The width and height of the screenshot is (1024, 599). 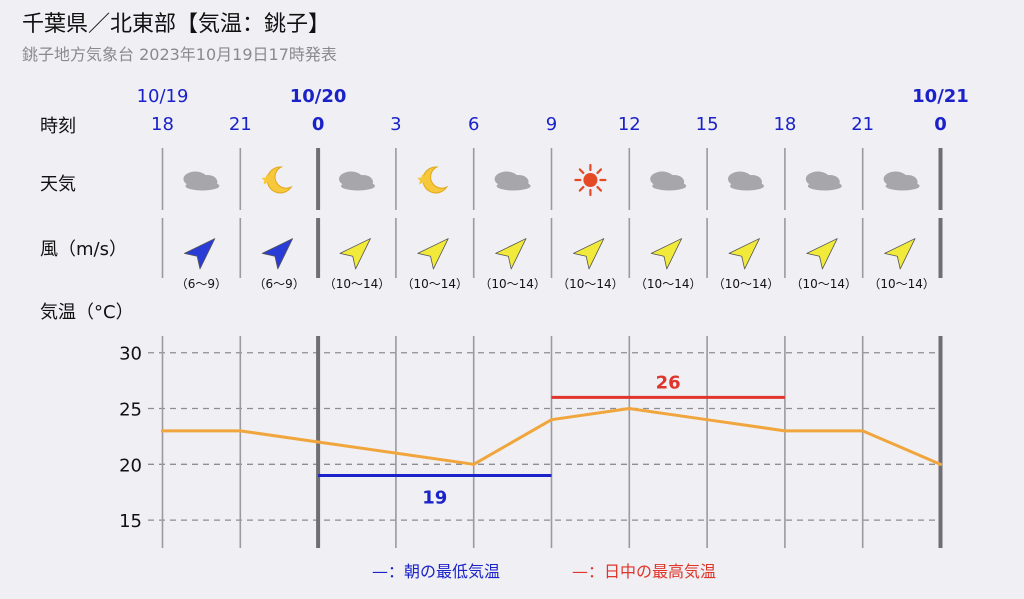 What do you see at coordinates (395, 124) in the screenshot?
I see `hour-label: 3` at bounding box center [395, 124].